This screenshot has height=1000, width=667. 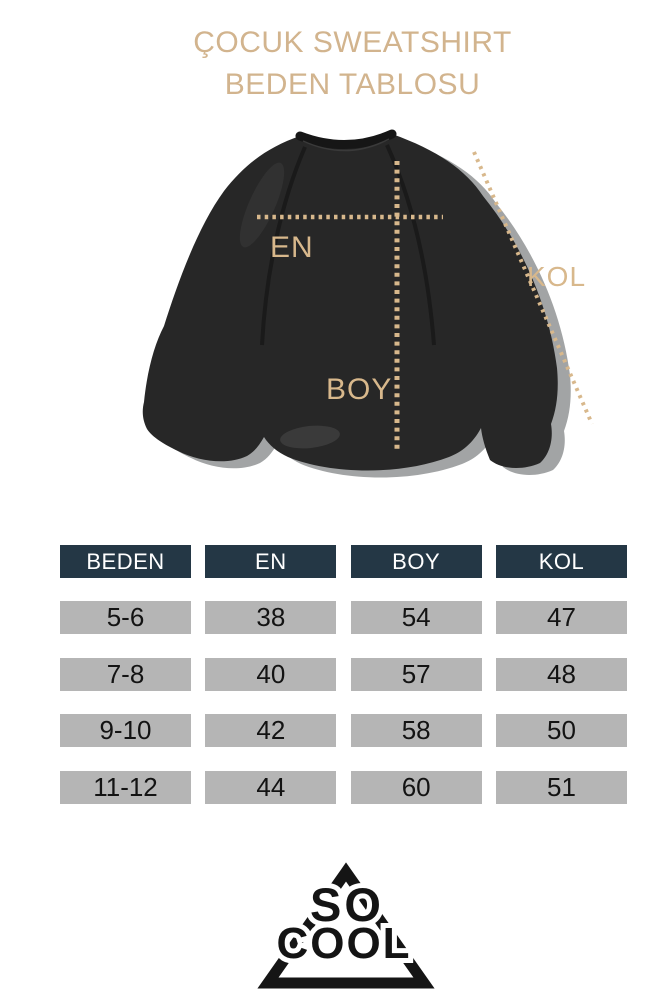 What do you see at coordinates (561, 561) in the screenshot?
I see `header-cell-kol: KOL` at bounding box center [561, 561].